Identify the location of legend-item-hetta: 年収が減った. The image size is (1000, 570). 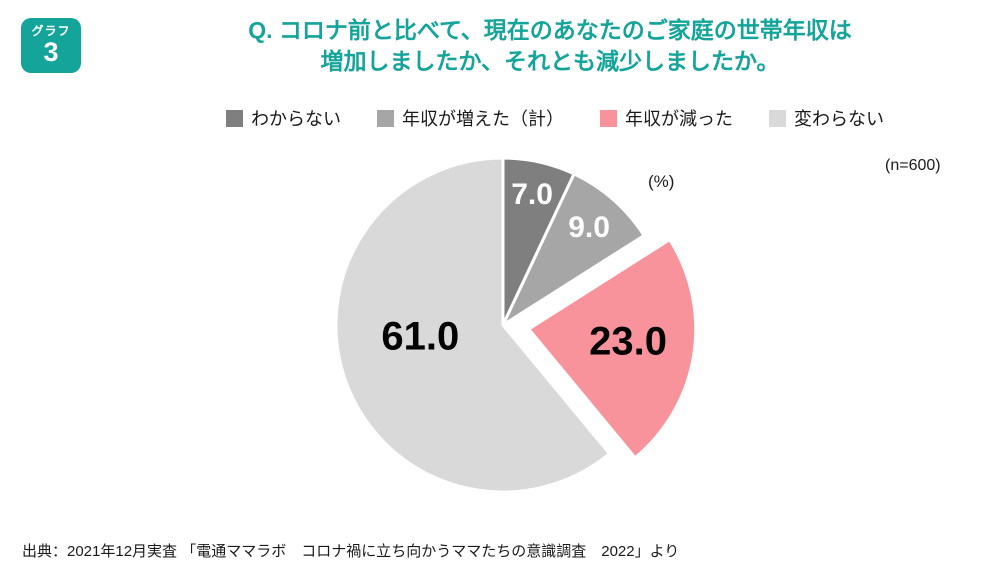
(666, 118).